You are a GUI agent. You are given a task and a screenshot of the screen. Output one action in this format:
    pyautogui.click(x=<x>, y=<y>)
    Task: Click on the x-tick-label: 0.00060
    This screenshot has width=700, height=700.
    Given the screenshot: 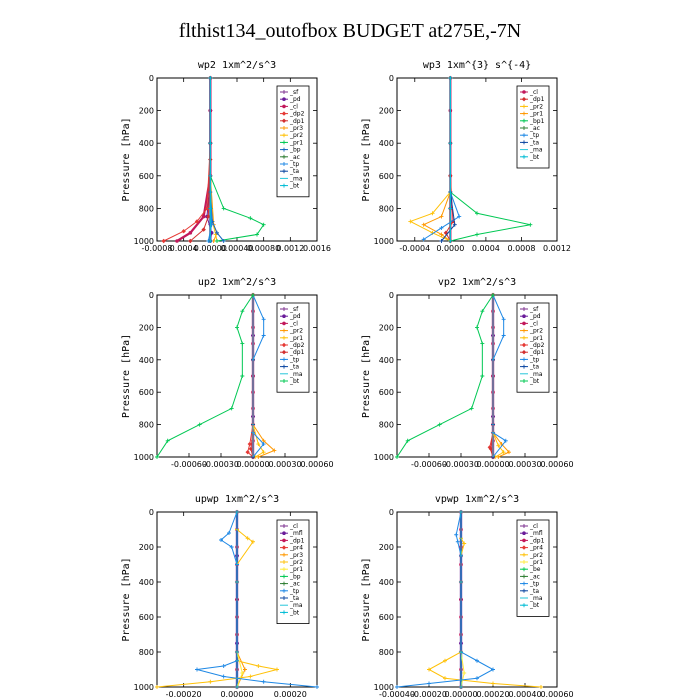 What is the action you would take?
    pyautogui.click(x=556, y=464)
    